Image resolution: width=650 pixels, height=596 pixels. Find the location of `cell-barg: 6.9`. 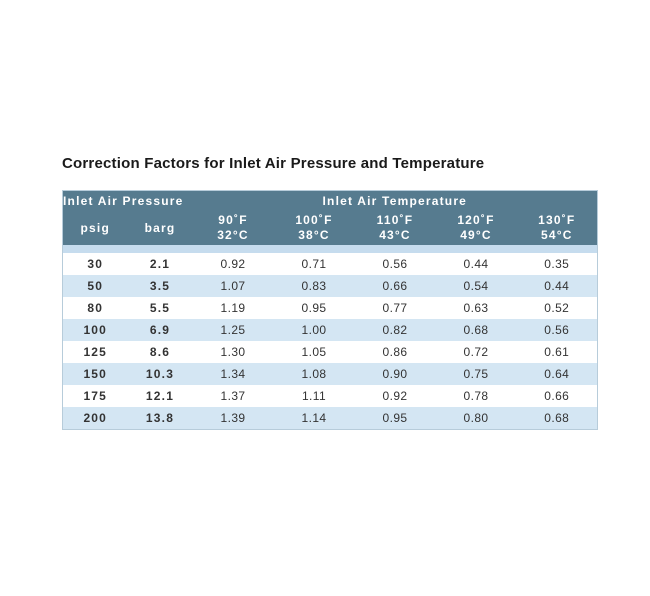

cell-barg: 6.9 is located at coordinates (160, 330).